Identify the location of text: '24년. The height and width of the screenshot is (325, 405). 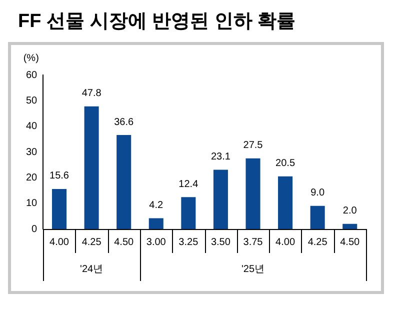
(92, 269).